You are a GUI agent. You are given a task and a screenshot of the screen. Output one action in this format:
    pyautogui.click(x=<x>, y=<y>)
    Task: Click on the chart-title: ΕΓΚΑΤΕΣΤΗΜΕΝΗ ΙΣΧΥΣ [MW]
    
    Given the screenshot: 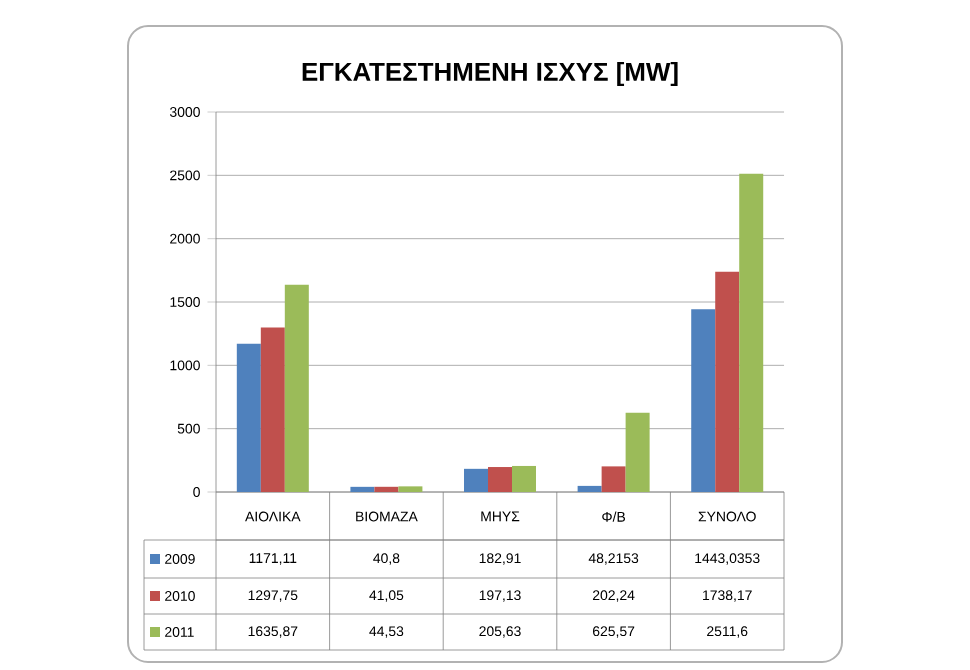 What is the action you would take?
    pyautogui.click(x=490, y=74)
    